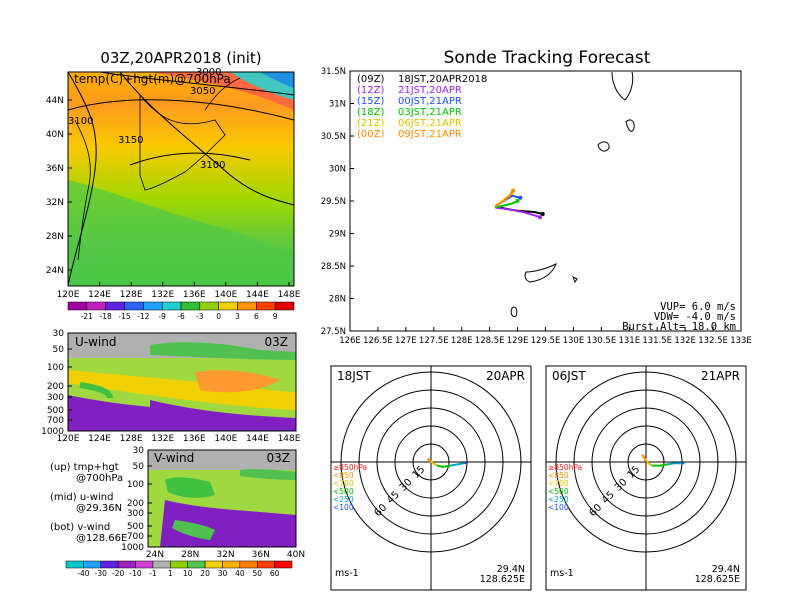  I want to click on hodograph-level-label: <500, so click(558, 491).